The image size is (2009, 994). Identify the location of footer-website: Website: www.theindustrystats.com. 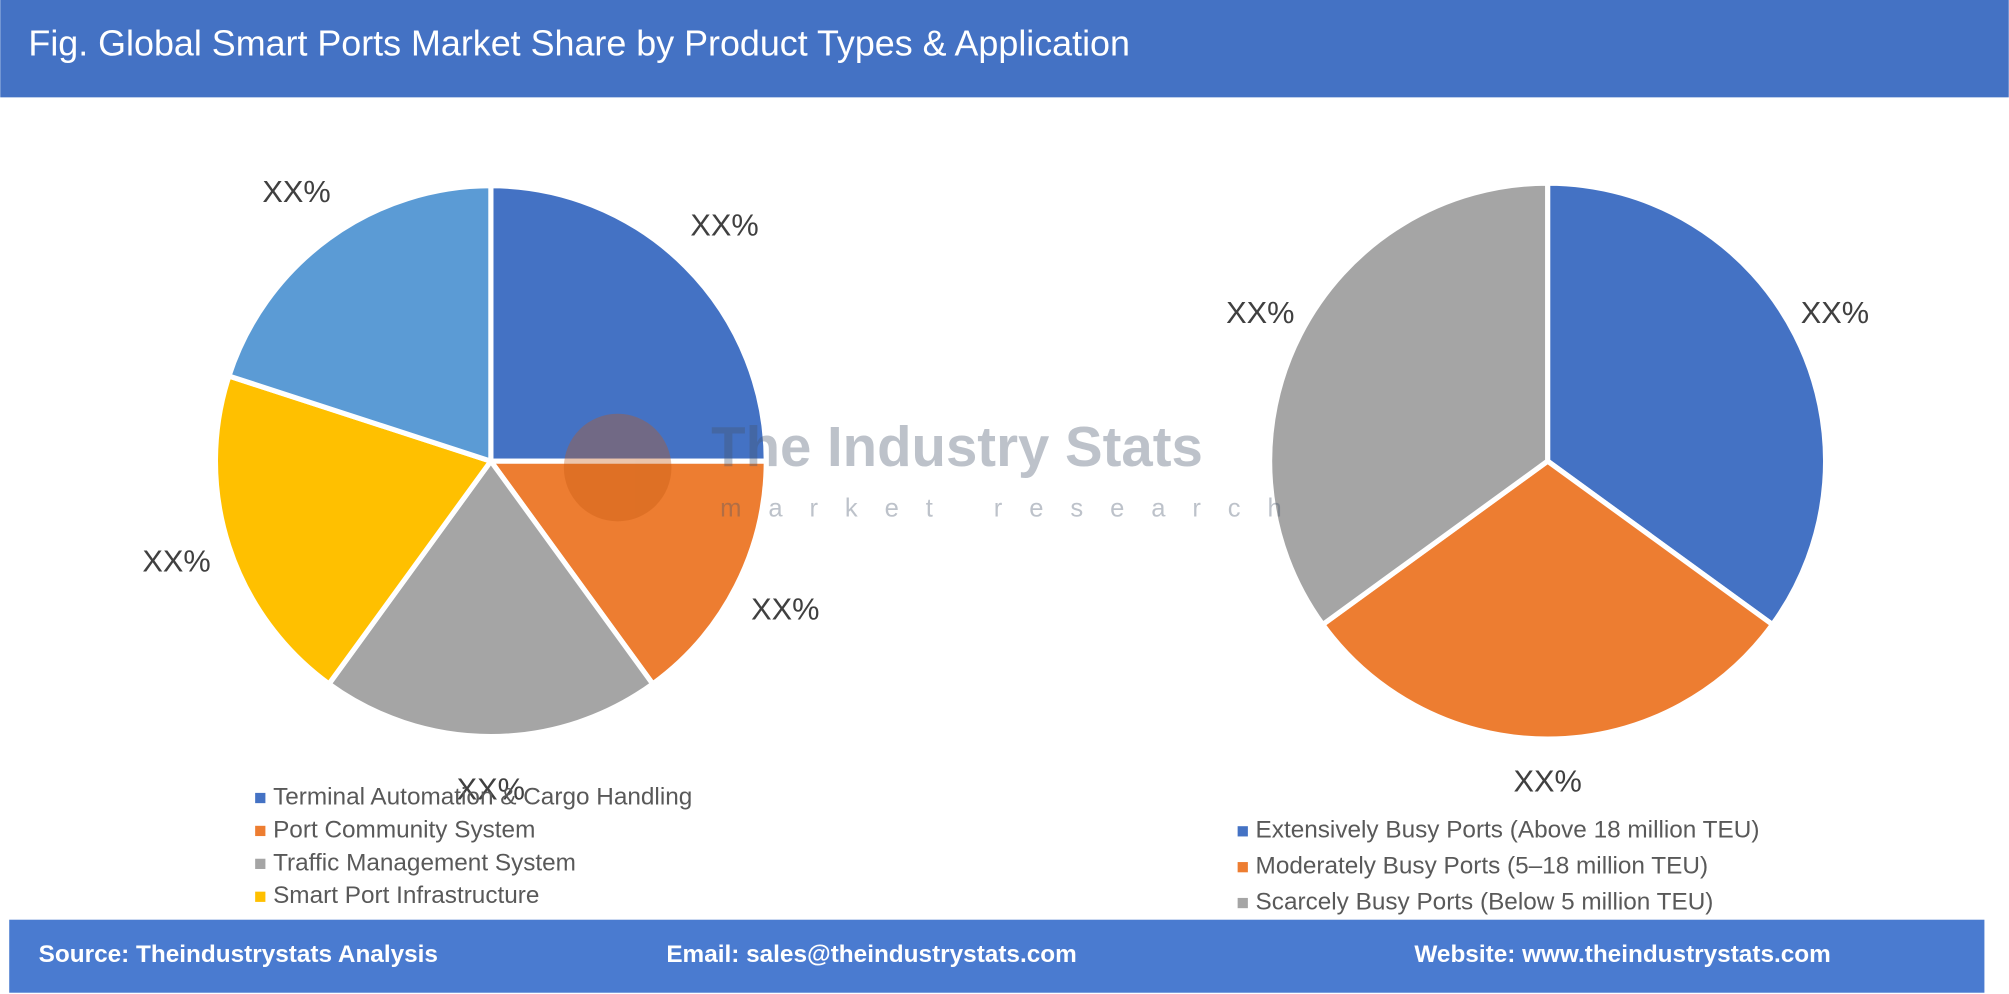
(1622, 954).